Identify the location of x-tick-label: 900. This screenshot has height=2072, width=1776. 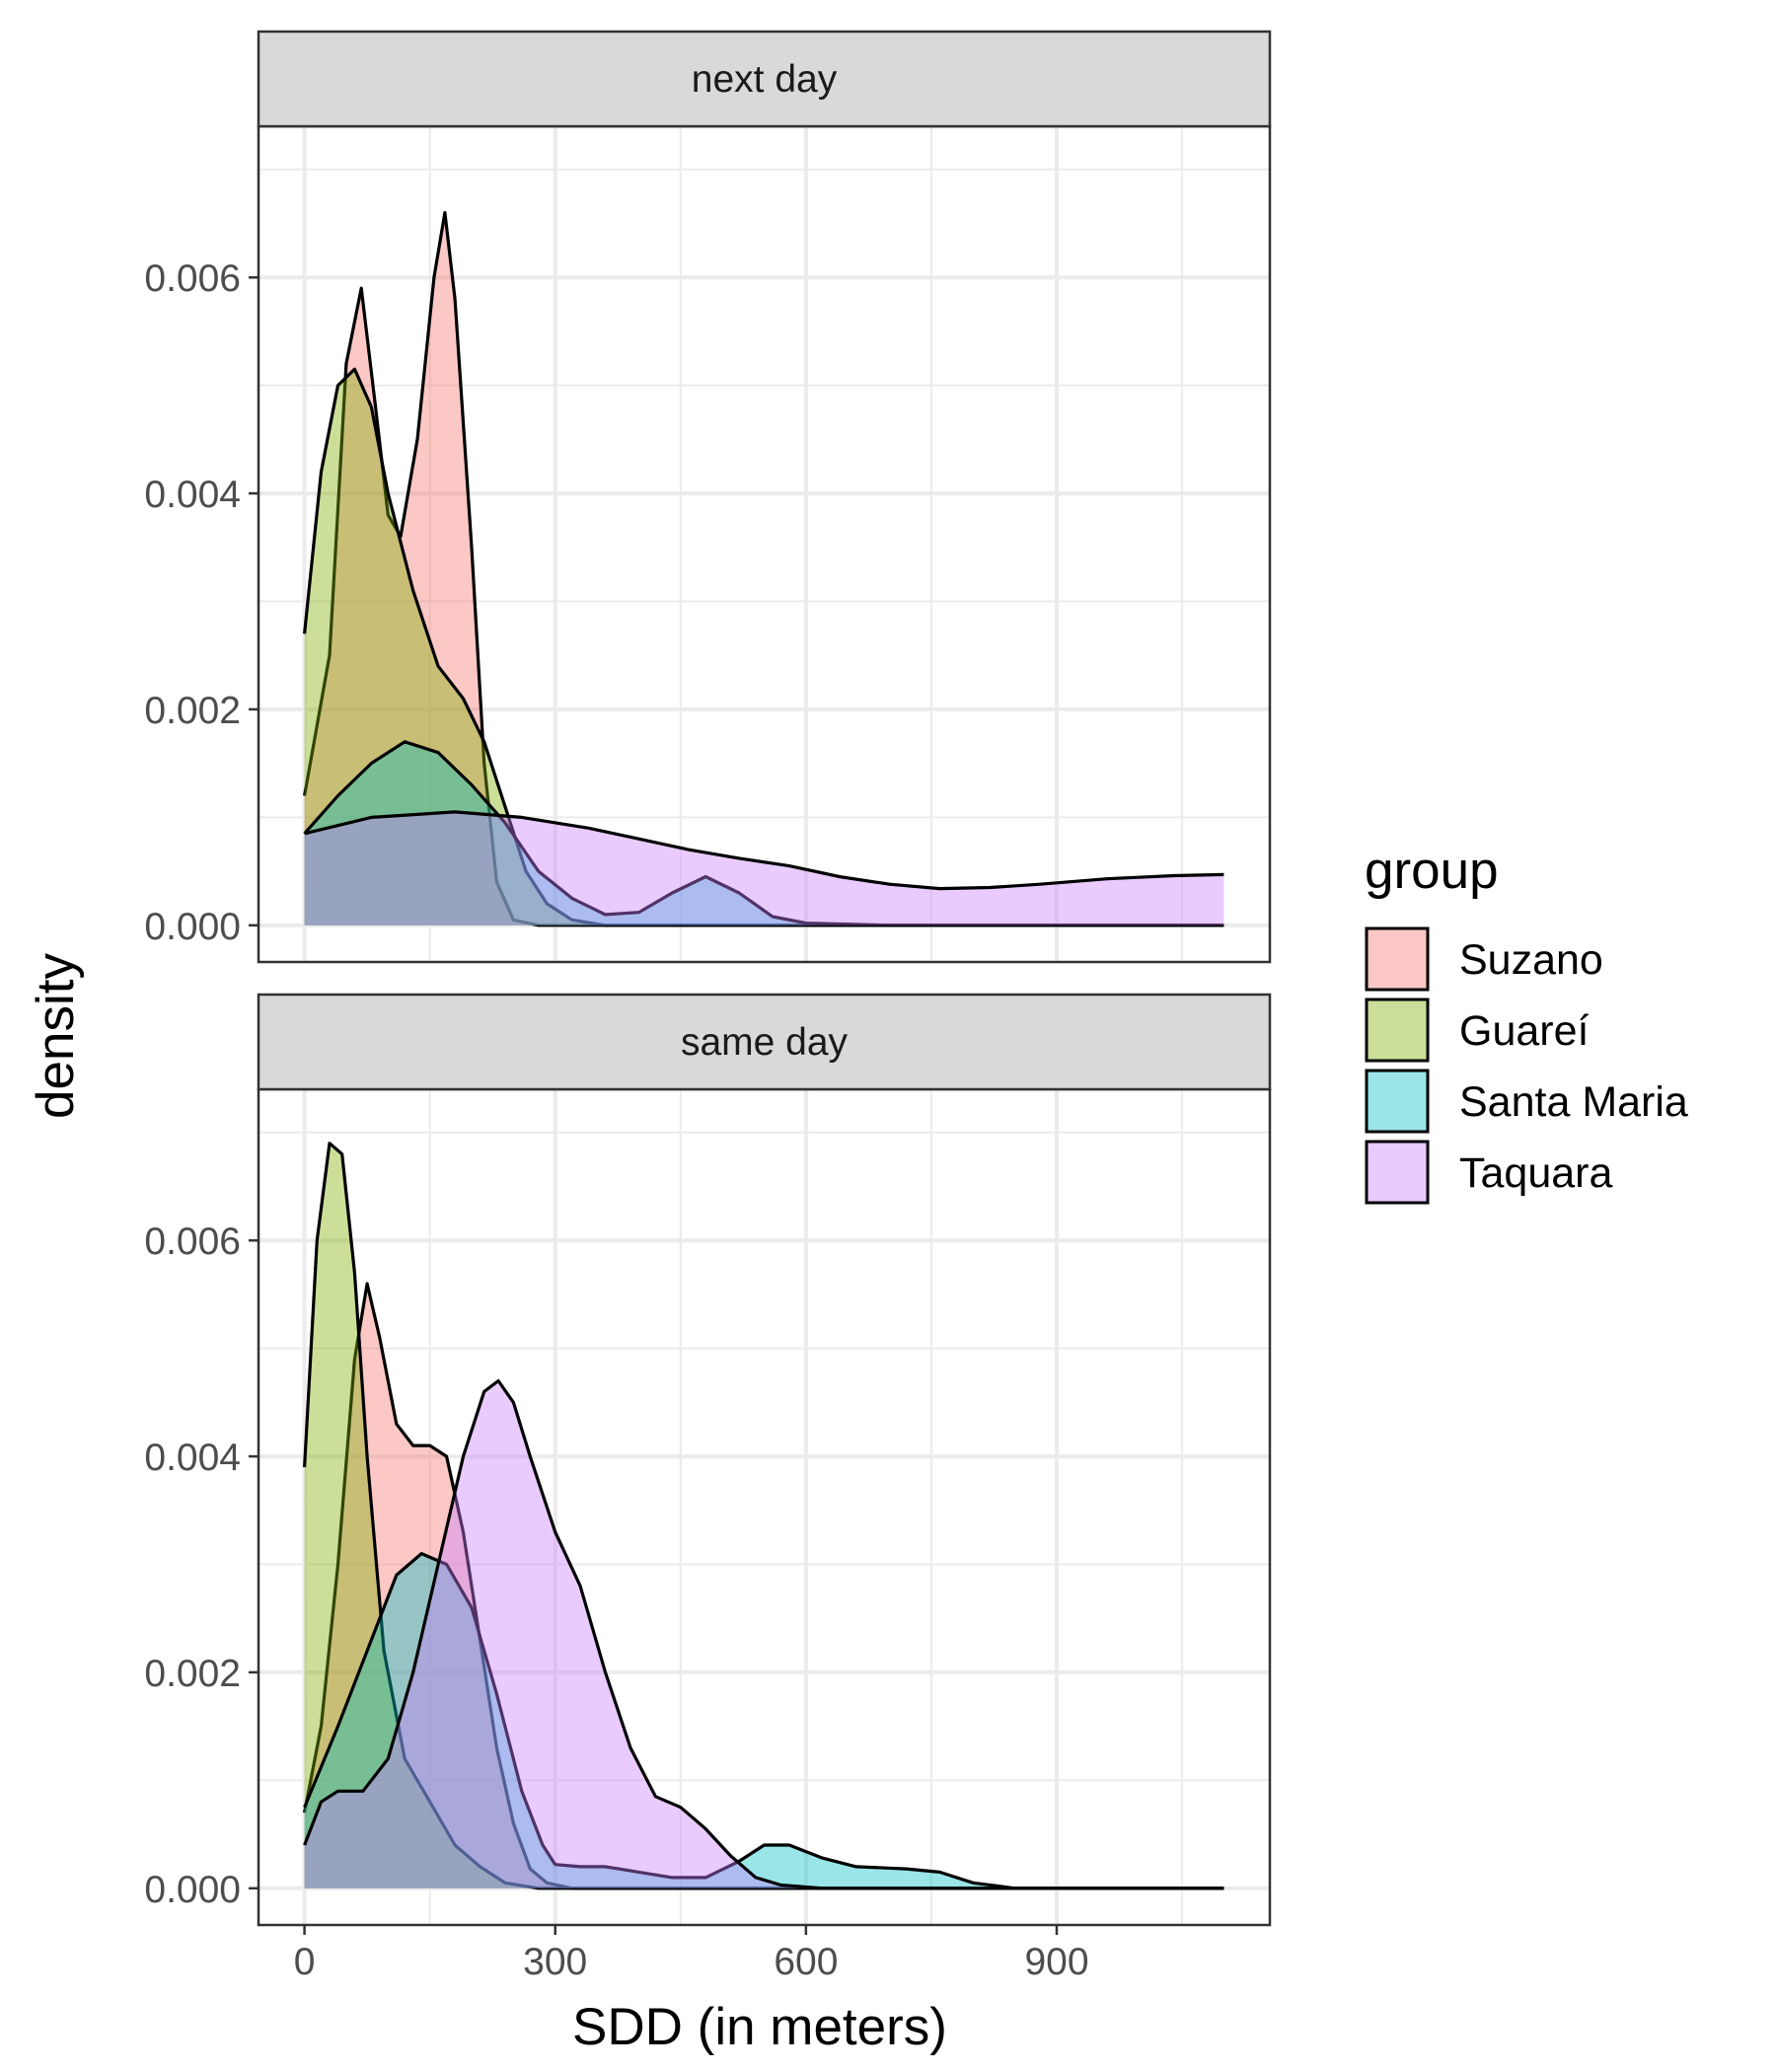
(1056, 1962).